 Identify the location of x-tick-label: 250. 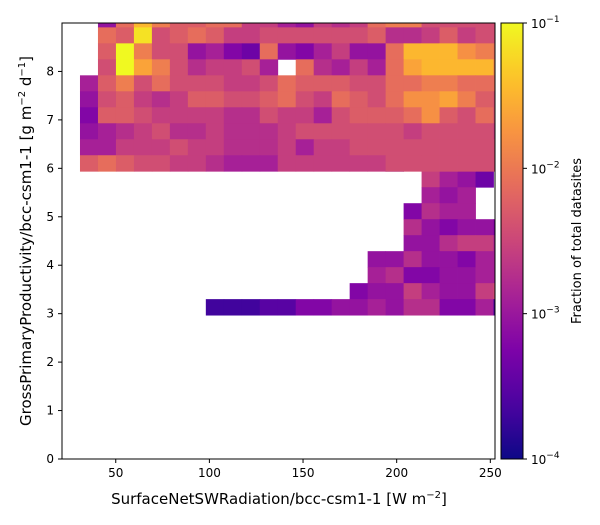
(490, 473).